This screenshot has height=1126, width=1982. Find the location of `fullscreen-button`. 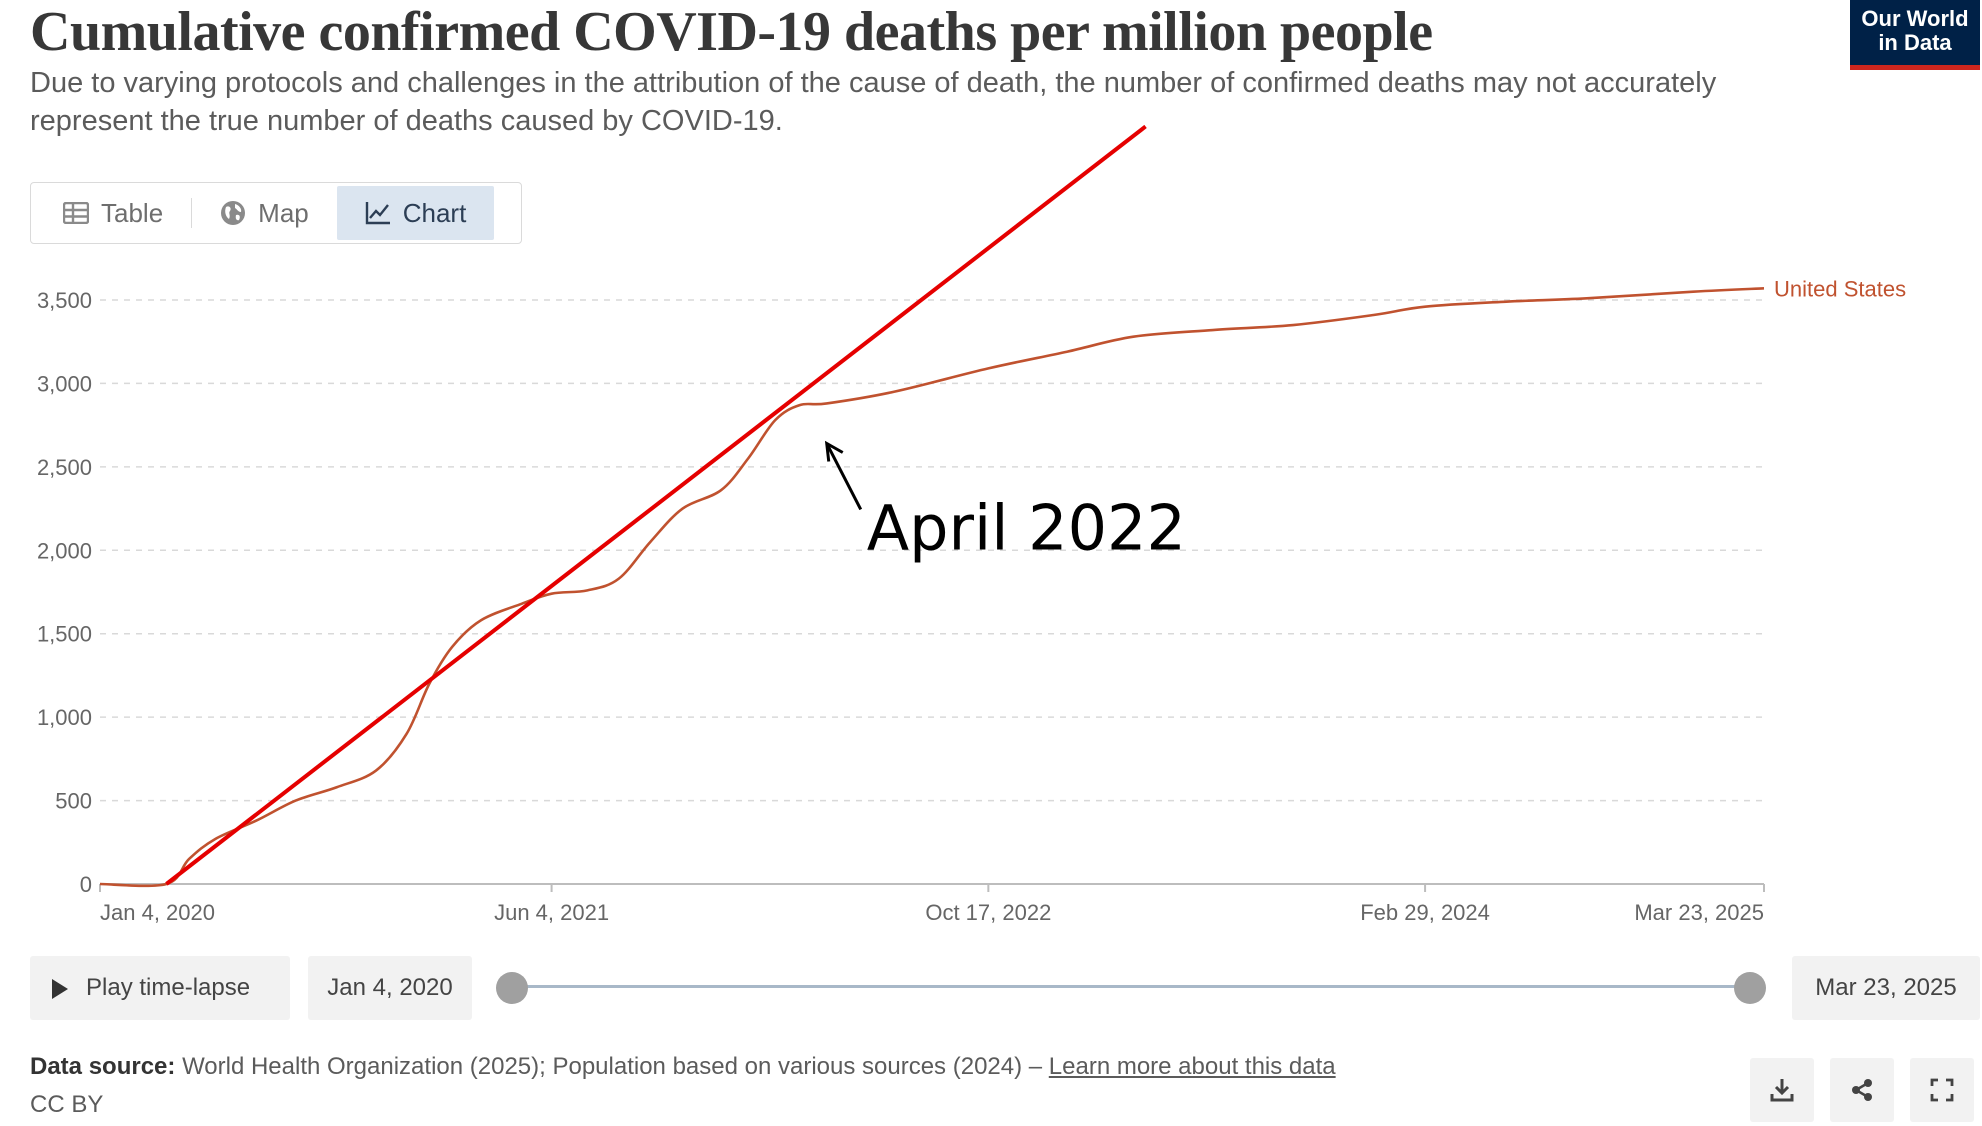

fullscreen-button is located at coordinates (1942, 1090).